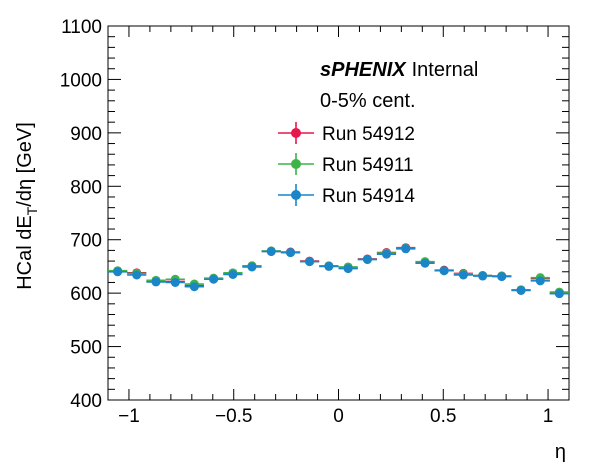  Describe the element at coordinates (81, 214) in the screenshot. I see `y-tick-labels: 400 500 600 700 800 900 1000 1100` at that location.